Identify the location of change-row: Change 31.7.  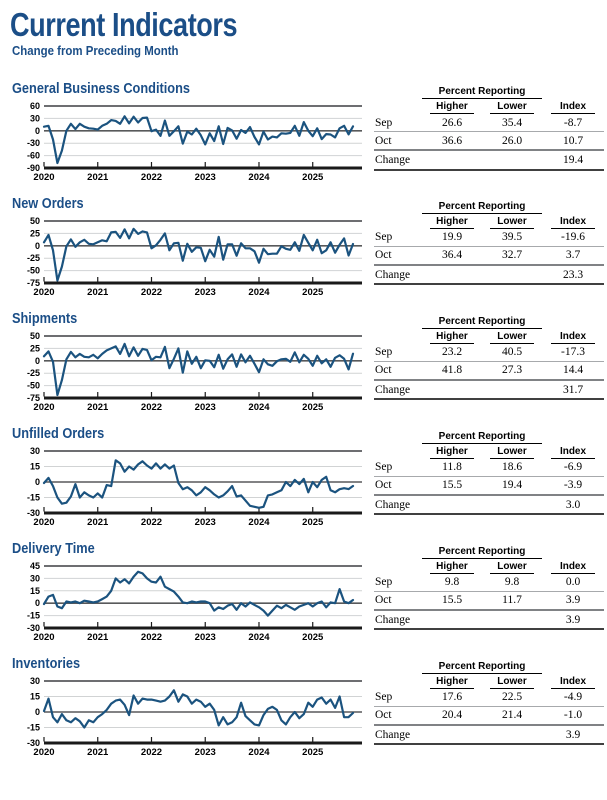
(489, 391).